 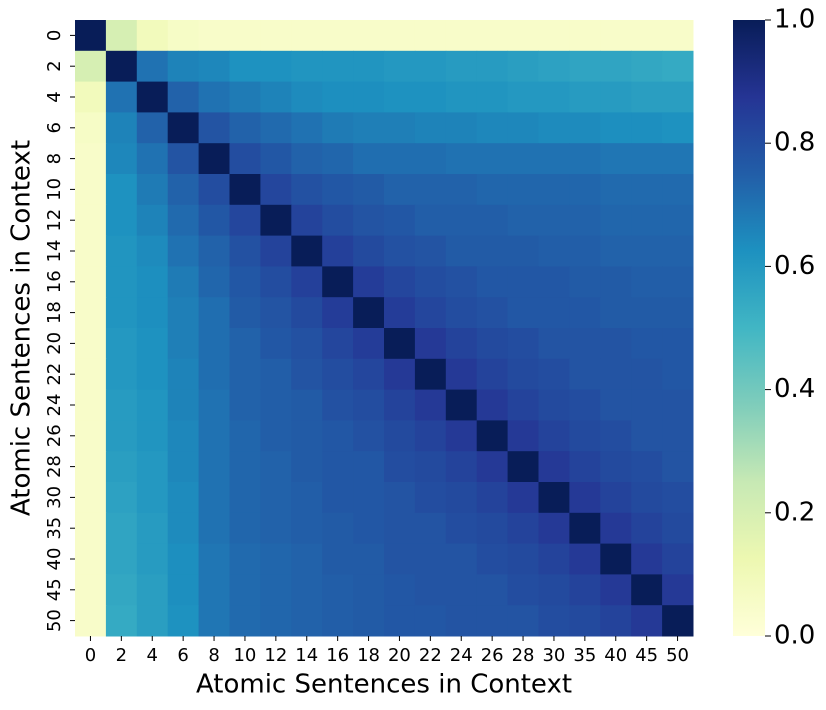 What do you see at coordinates (54, 220) in the screenshot?
I see `y-tick-label: 12` at bounding box center [54, 220].